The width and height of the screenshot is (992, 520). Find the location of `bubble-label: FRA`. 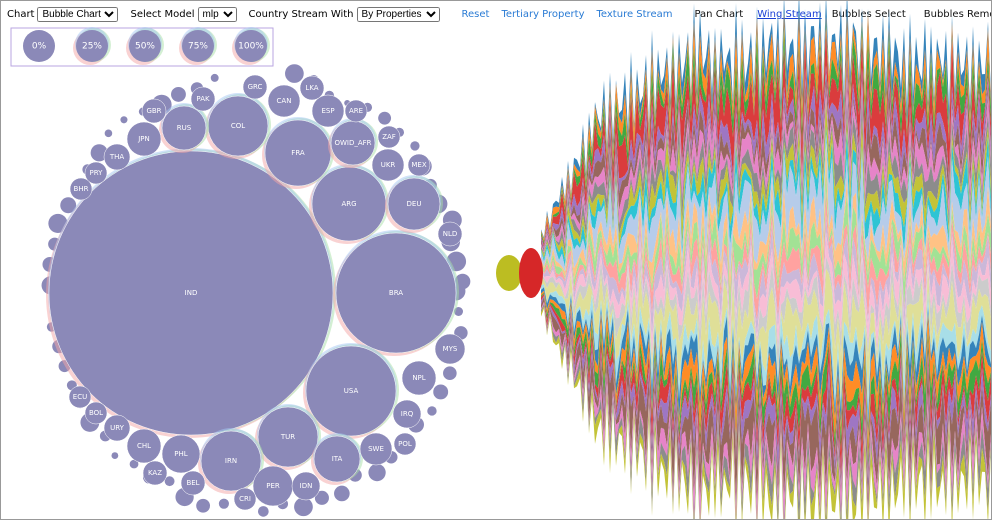

bubble-label: FRA is located at coordinates (298, 153).